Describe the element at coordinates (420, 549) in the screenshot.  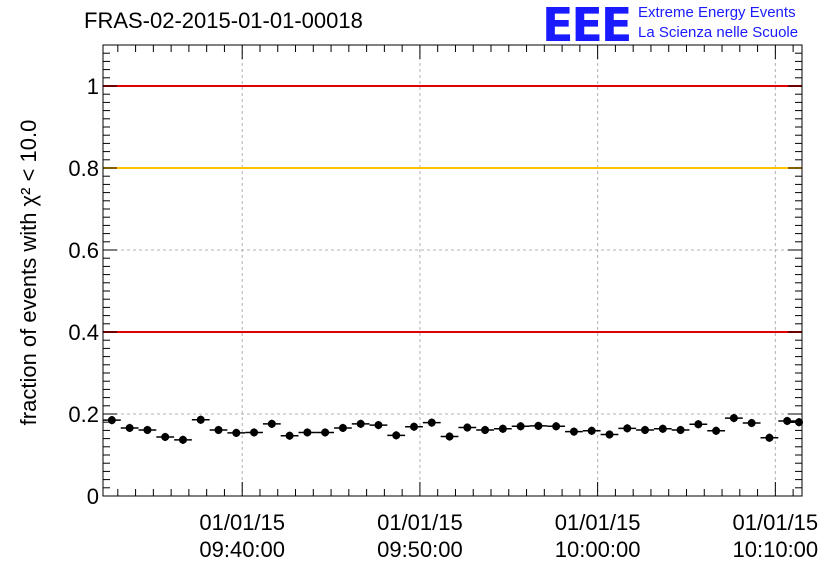
I see `x-tick-label-time: 09:50:00` at that location.